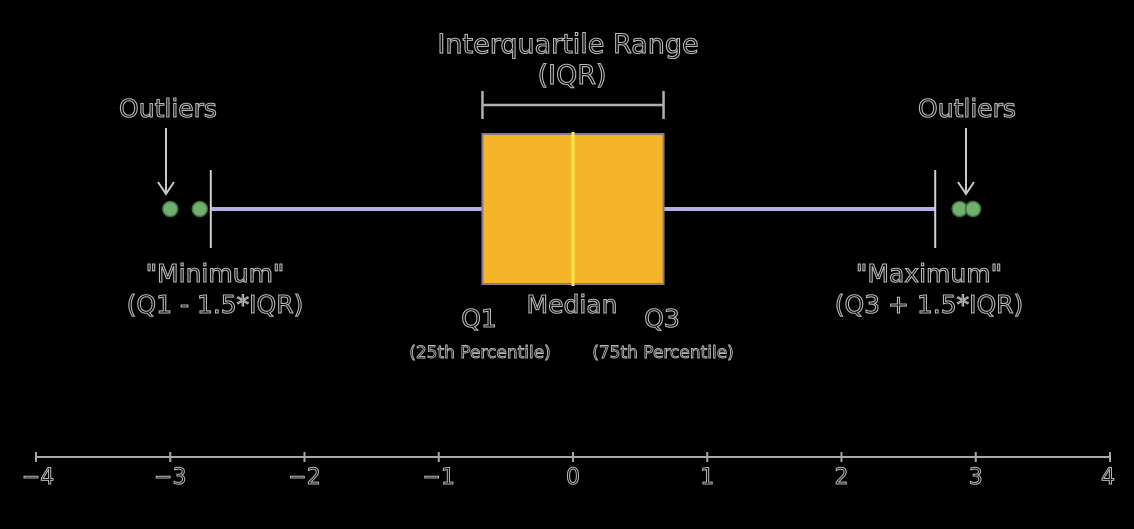 Image resolution: width=1134 pixels, height=529 pixels. What do you see at coordinates (966, 162) in the screenshot?
I see `outlier-arrow-right` at bounding box center [966, 162].